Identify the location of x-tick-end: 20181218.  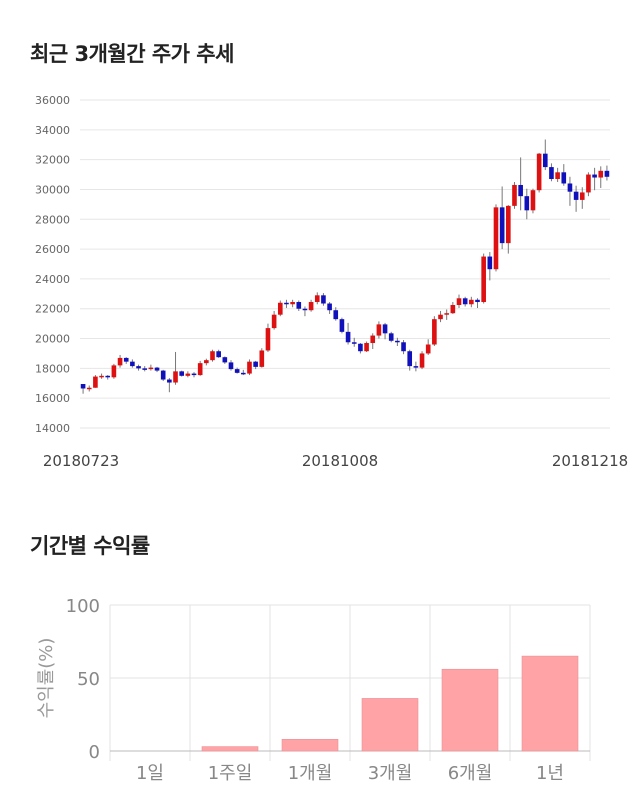
(590, 461).